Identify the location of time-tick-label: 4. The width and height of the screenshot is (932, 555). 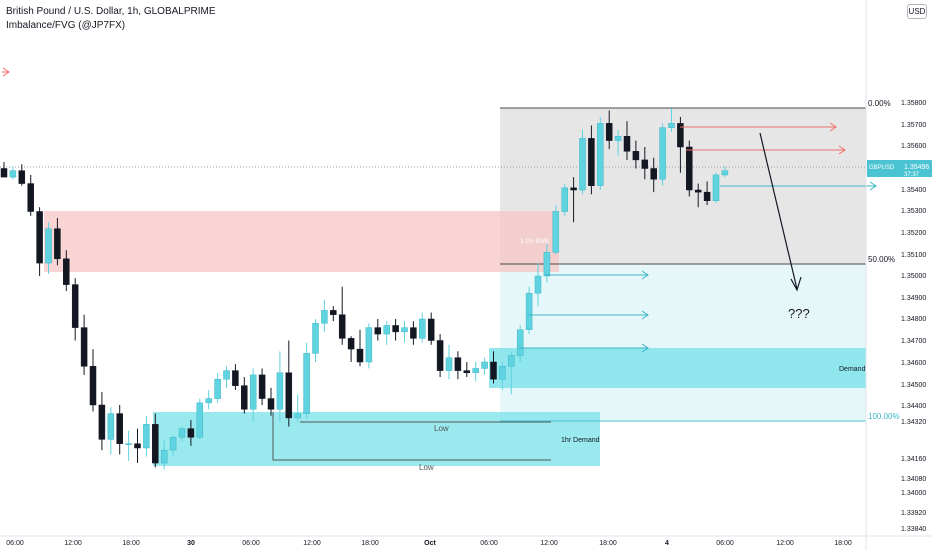
(667, 543).